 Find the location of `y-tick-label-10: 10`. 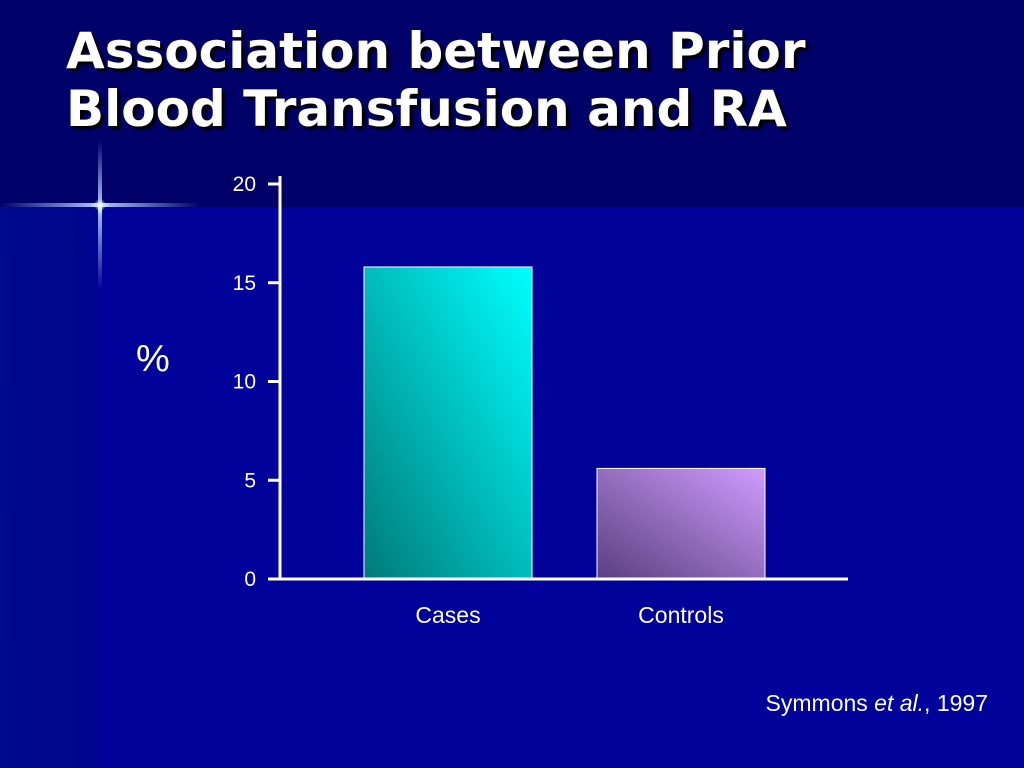

y-tick-label-10: 10 is located at coordinates (244, 382).